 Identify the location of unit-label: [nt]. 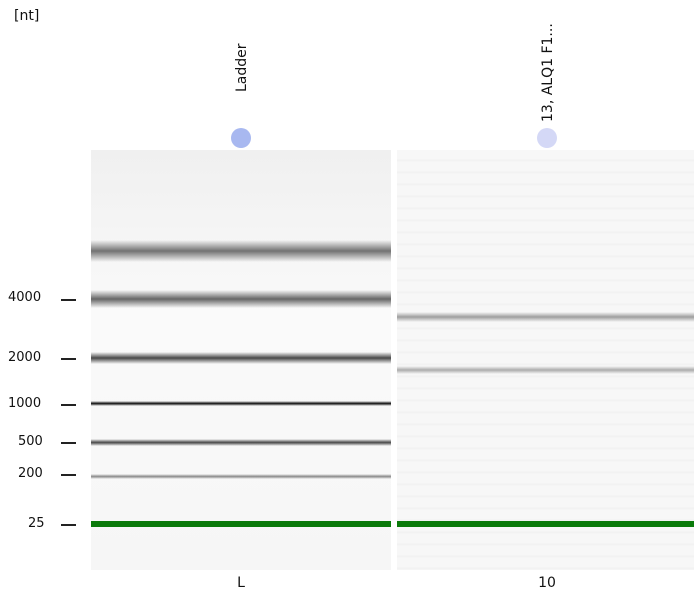
(27, 16).